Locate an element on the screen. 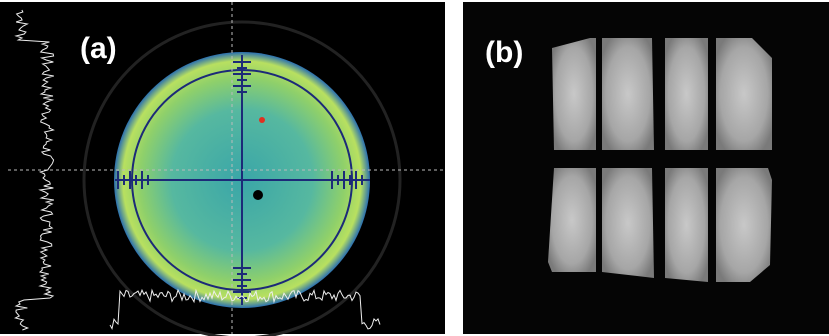  hot-spot is located at coordinates (262, 120).